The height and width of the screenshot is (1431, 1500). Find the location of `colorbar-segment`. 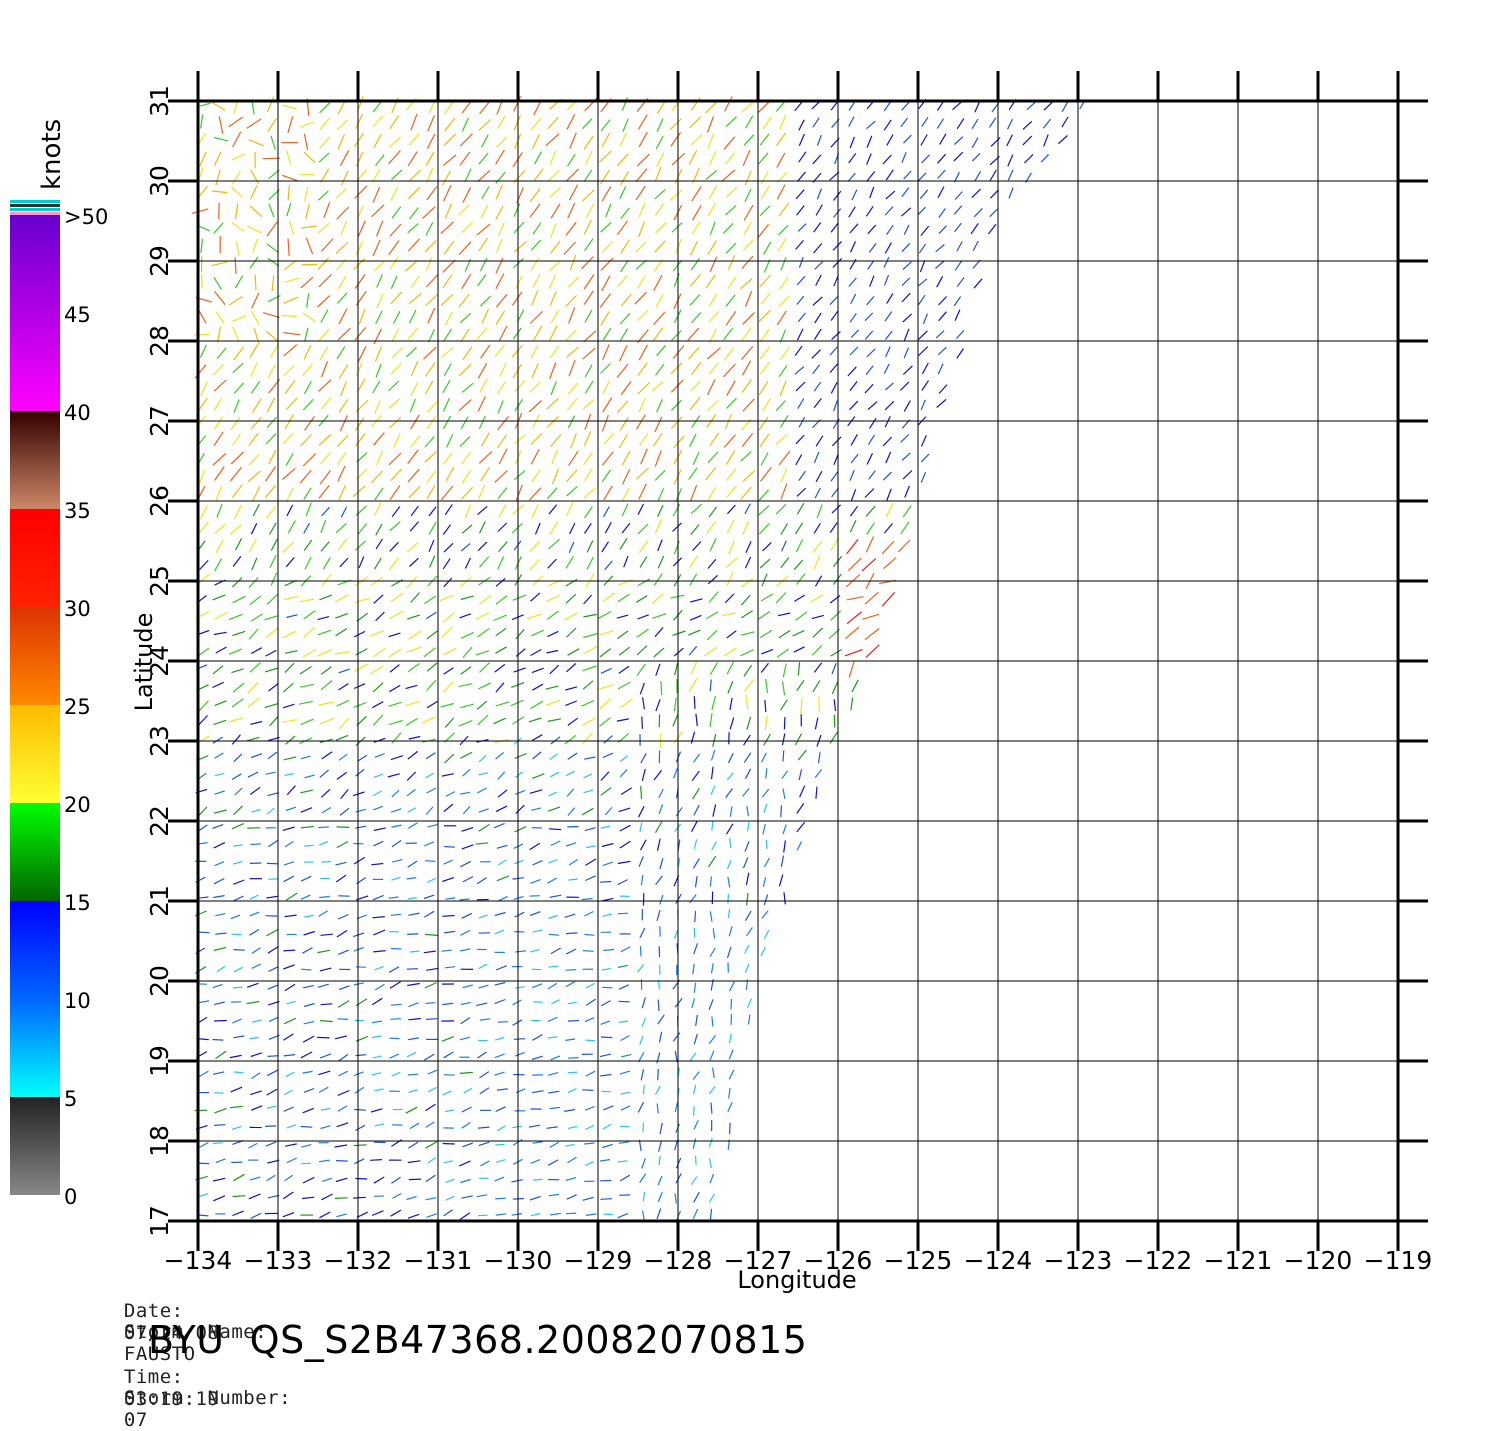

colorbar-segment is located at coordinates (35, 950).